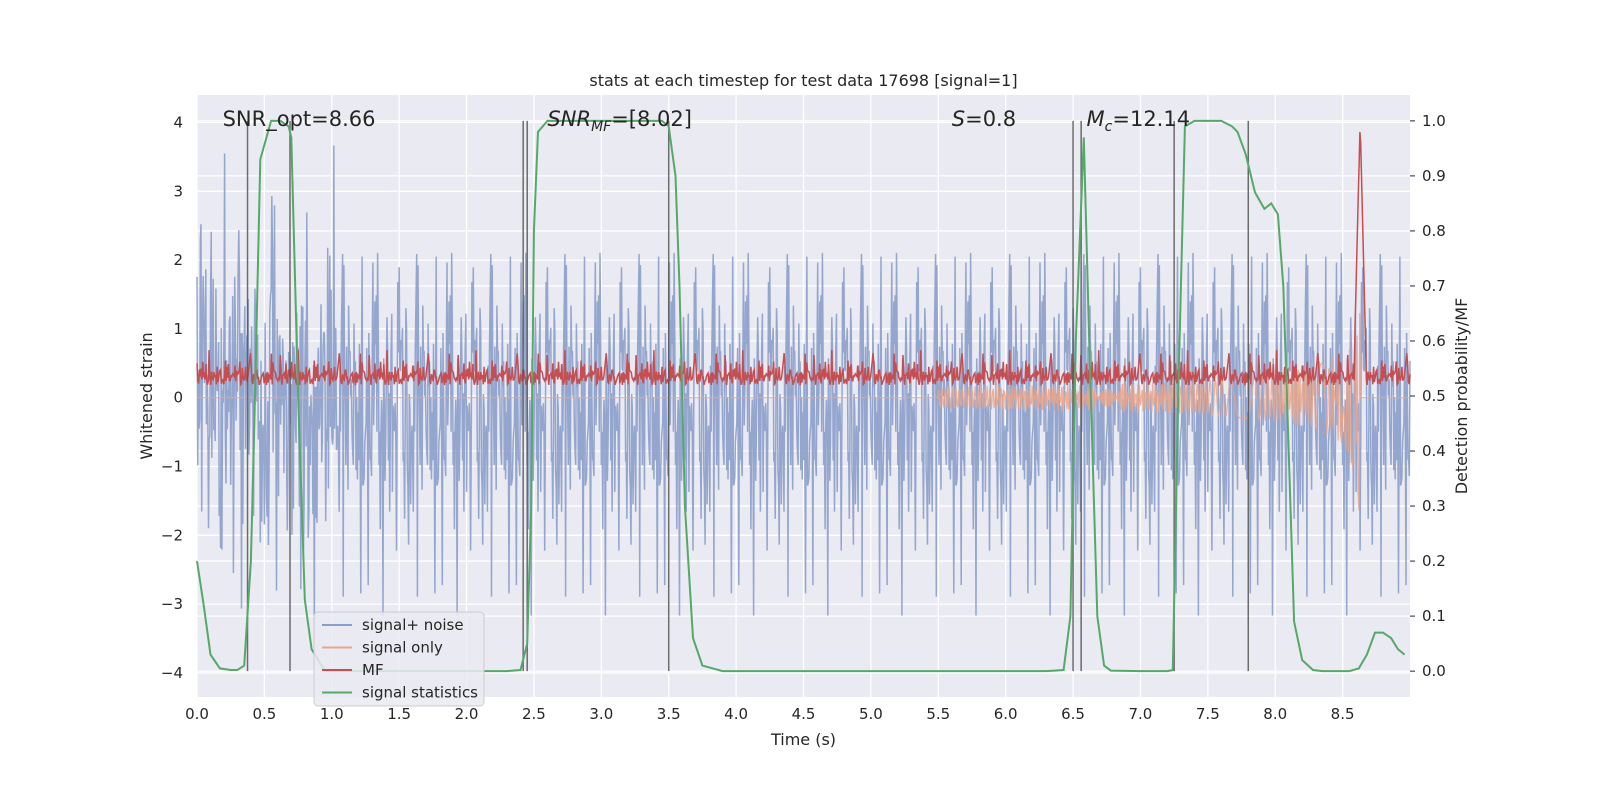 The width and height of the screenshot is (1600, 804). Describe the element at coordinates (1434, 506) in the screenshot. I see `y2-tick-label: 0.3` at that location.